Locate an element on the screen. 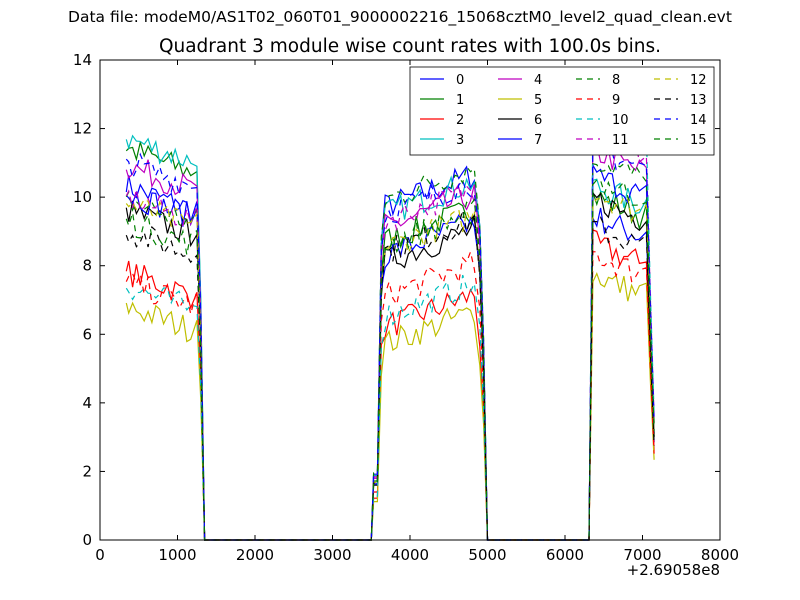 This screenshot has width=800, height=600. y-tick-label: 2 is located at coordinates (87, 471).